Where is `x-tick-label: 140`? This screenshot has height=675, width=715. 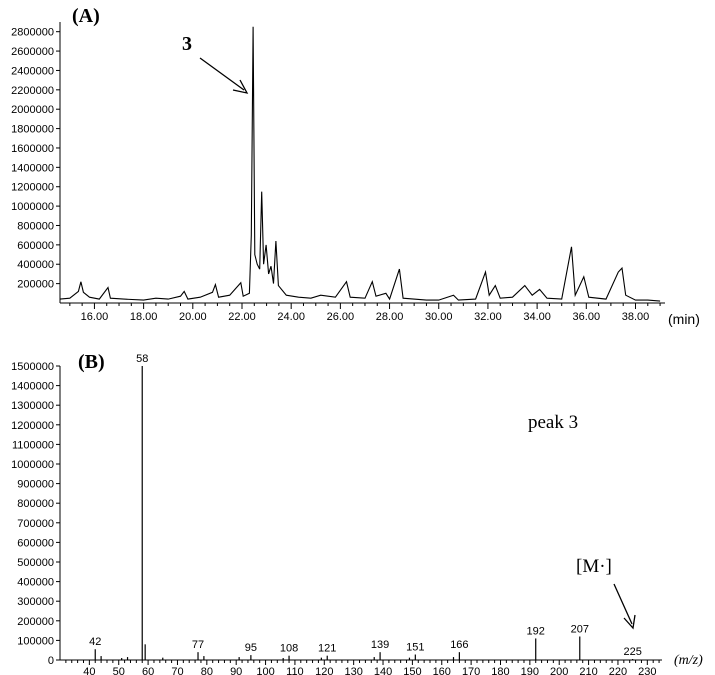
x-tick-label: 140 is located at coordinates (383, 670).